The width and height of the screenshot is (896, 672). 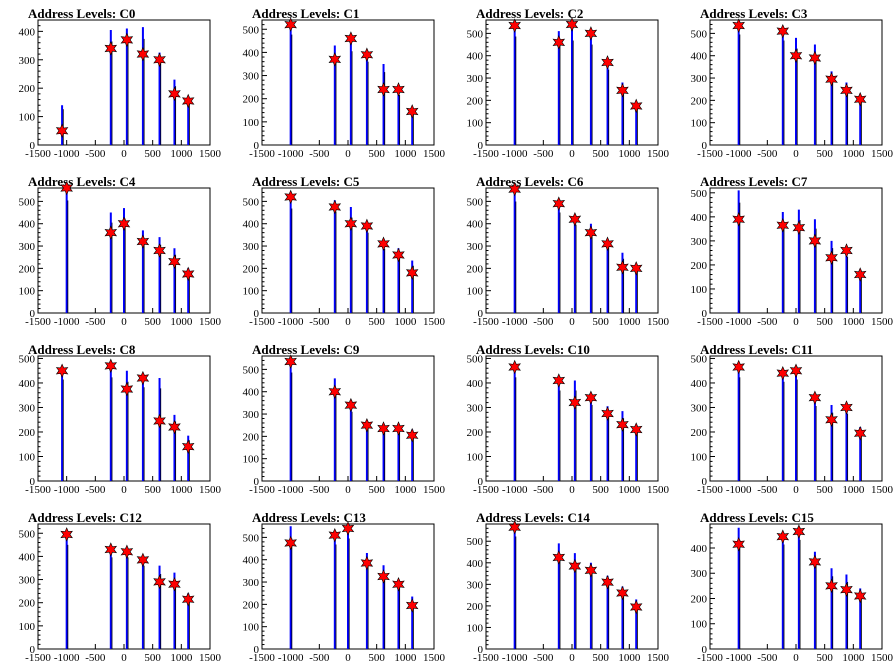 I want to click on chart-title: Address Levels: C7, so click(x=754, y=181).